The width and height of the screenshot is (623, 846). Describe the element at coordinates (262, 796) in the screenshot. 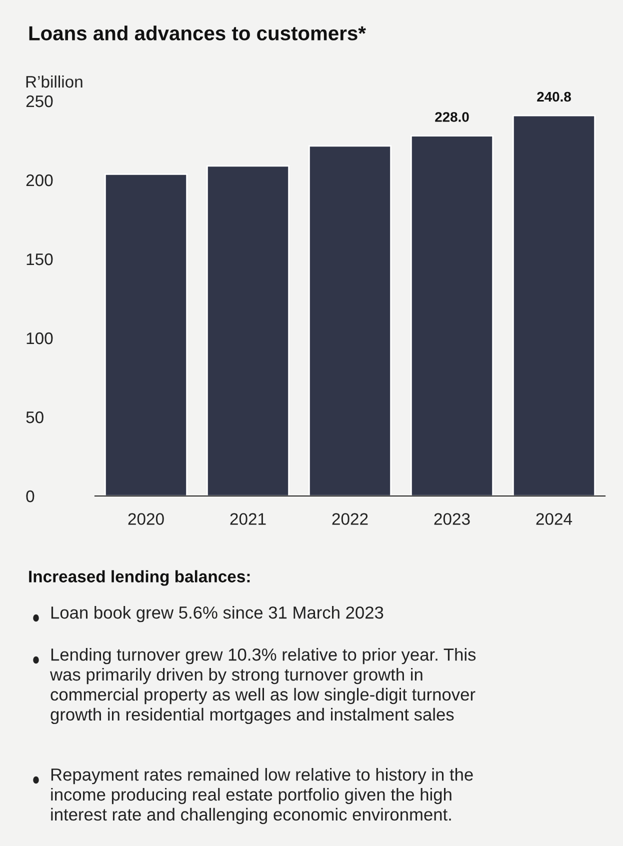

I see `text: Repayment rates remained low relative to history in the income producing real estate portfolio given the high interest rate and challenging economic environment.` at that location.